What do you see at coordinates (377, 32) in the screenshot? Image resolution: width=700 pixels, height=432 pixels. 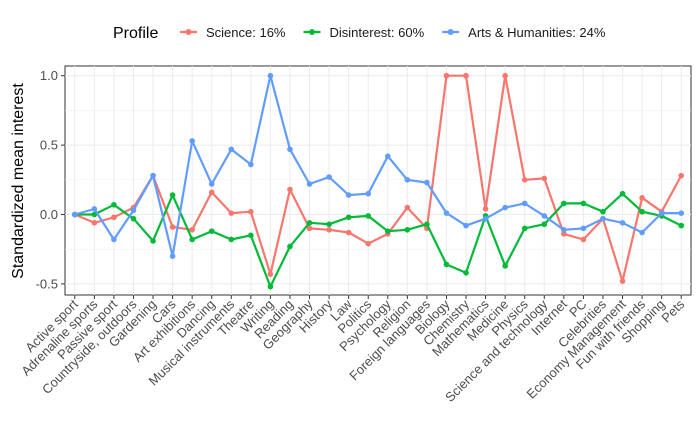 I see `legend-label: Disinterest: 60%` at bounding box center [377, 32].